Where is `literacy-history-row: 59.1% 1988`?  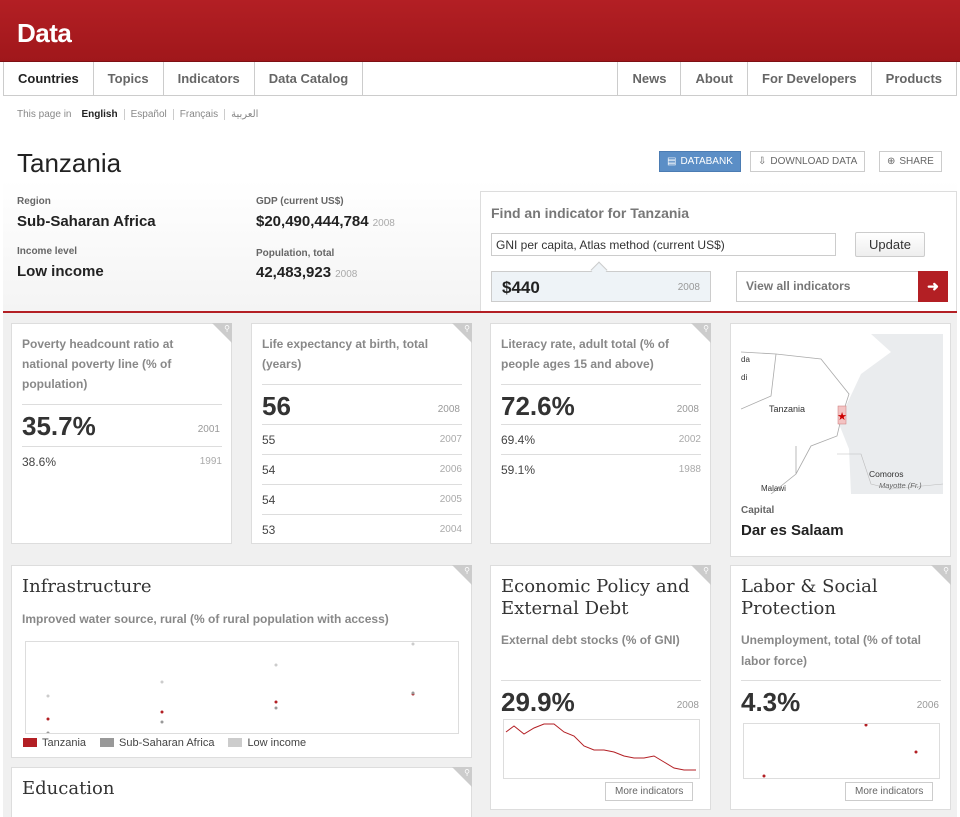
literacy-history-row: 59.1% 1988 is located at coordinates (601, 469).